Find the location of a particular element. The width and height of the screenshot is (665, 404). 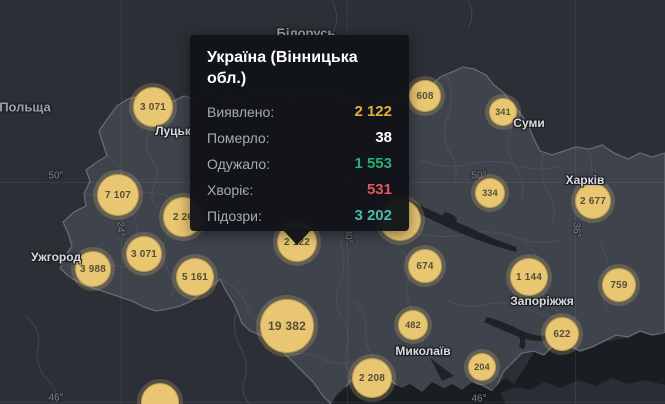

city-label: Миколаїв is located at coordinates (423, 351).